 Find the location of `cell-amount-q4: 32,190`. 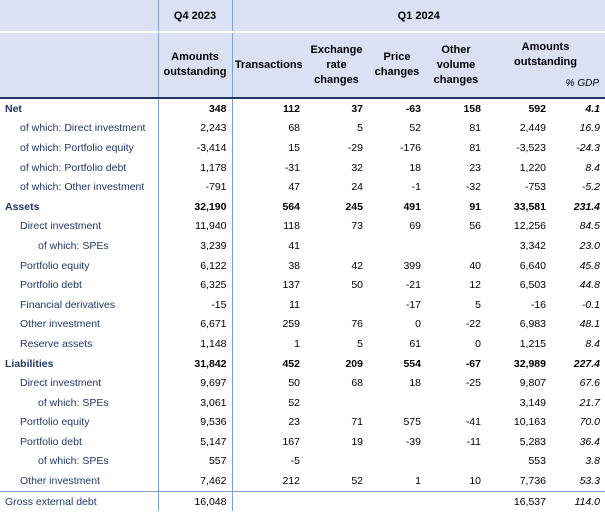

cell-amount-q4: 32,190 is located at coordinates (194, 206).